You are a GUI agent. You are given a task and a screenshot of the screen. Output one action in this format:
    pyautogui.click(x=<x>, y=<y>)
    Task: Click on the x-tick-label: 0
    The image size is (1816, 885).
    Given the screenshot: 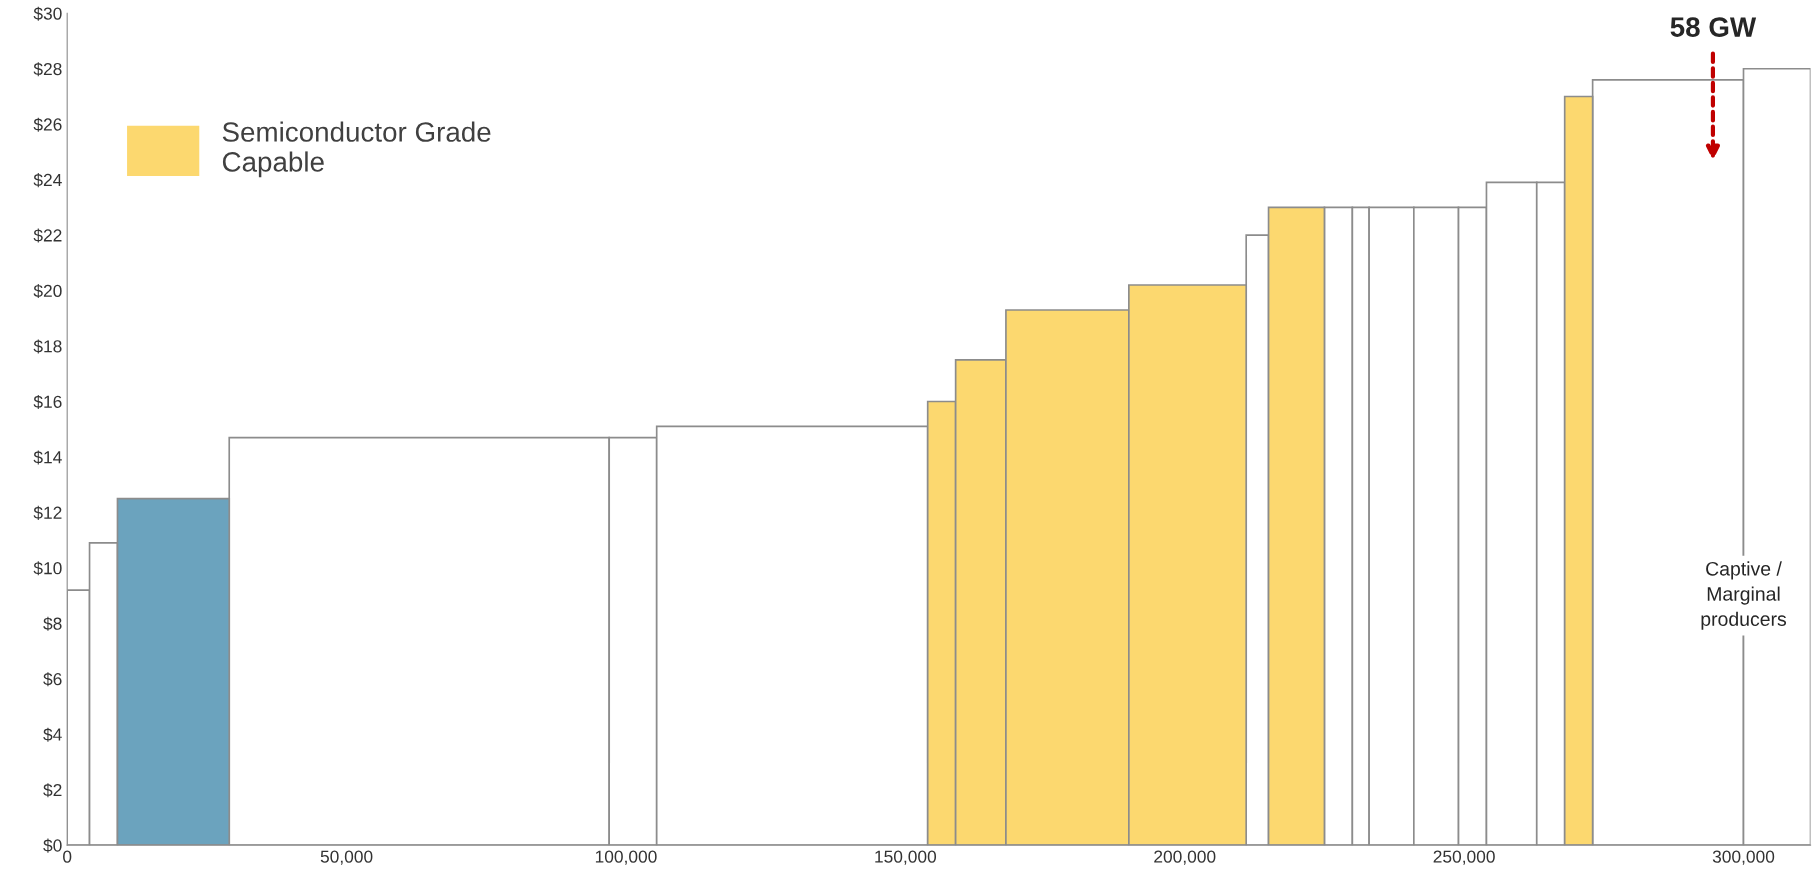 What is the action you would take?
    pyautogui.click(x=67, y=856)
    